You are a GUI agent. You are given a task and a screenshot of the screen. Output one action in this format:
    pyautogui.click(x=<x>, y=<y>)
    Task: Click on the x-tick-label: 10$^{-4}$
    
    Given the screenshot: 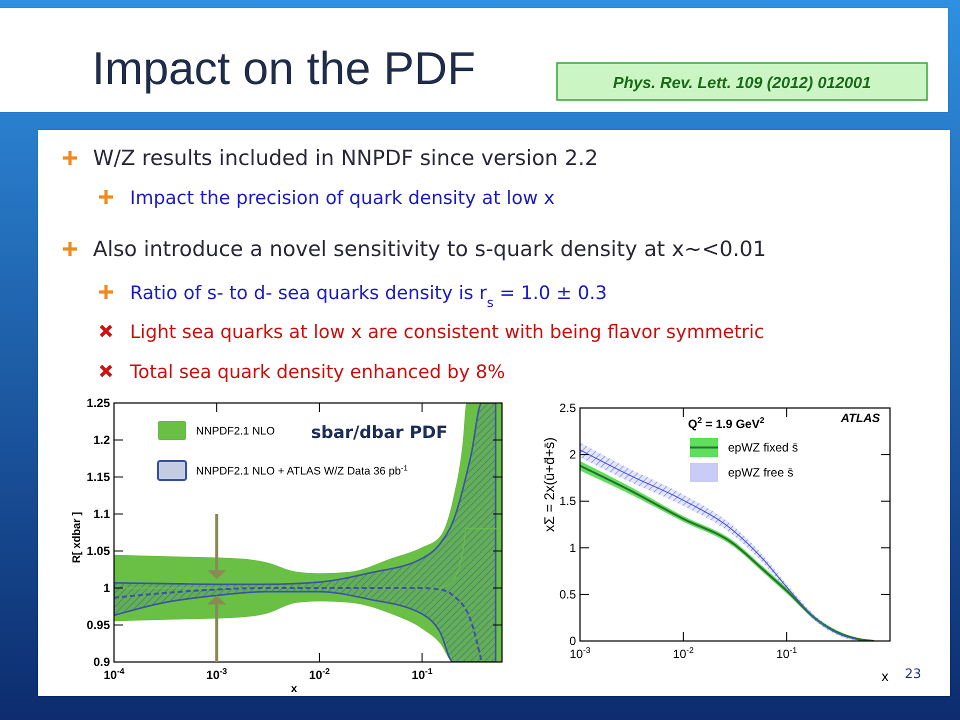 What is the action you would take?
    pyautogui.click(x=114, y=674)
    